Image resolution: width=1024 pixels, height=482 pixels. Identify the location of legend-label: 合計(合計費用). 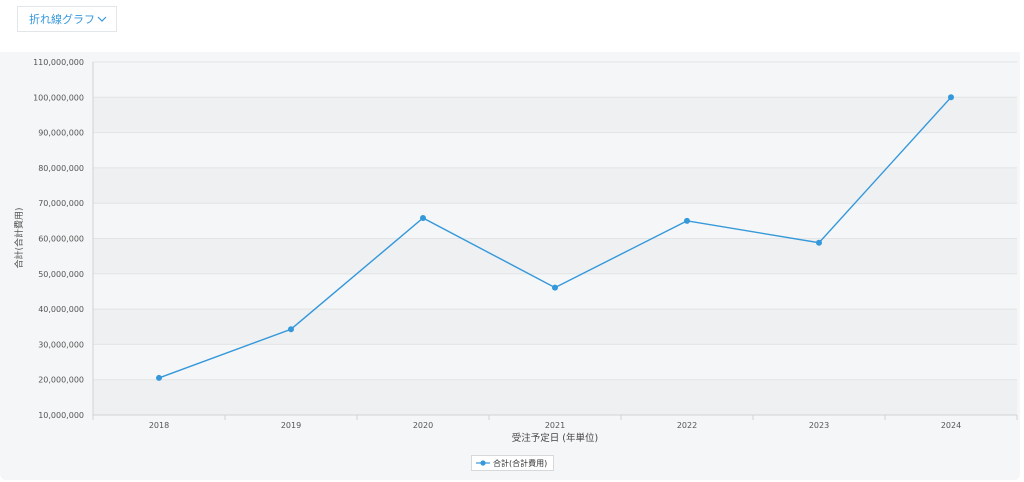
(520, 463).